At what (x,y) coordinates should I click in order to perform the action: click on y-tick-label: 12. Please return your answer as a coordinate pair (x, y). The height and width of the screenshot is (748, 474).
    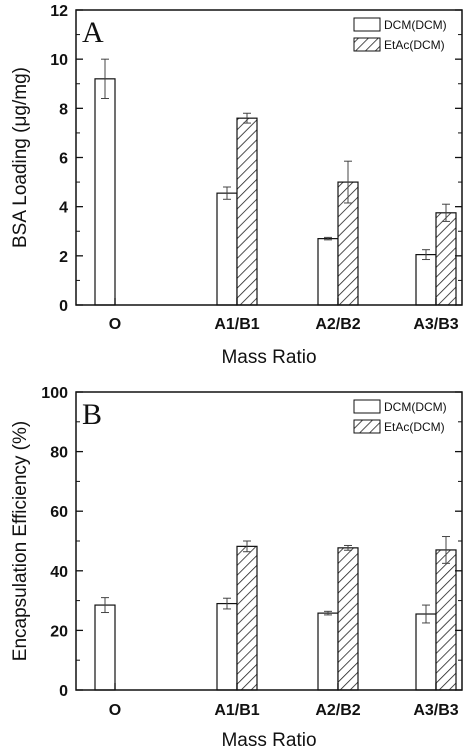
    Looking at the image, I should click on (59, 11).